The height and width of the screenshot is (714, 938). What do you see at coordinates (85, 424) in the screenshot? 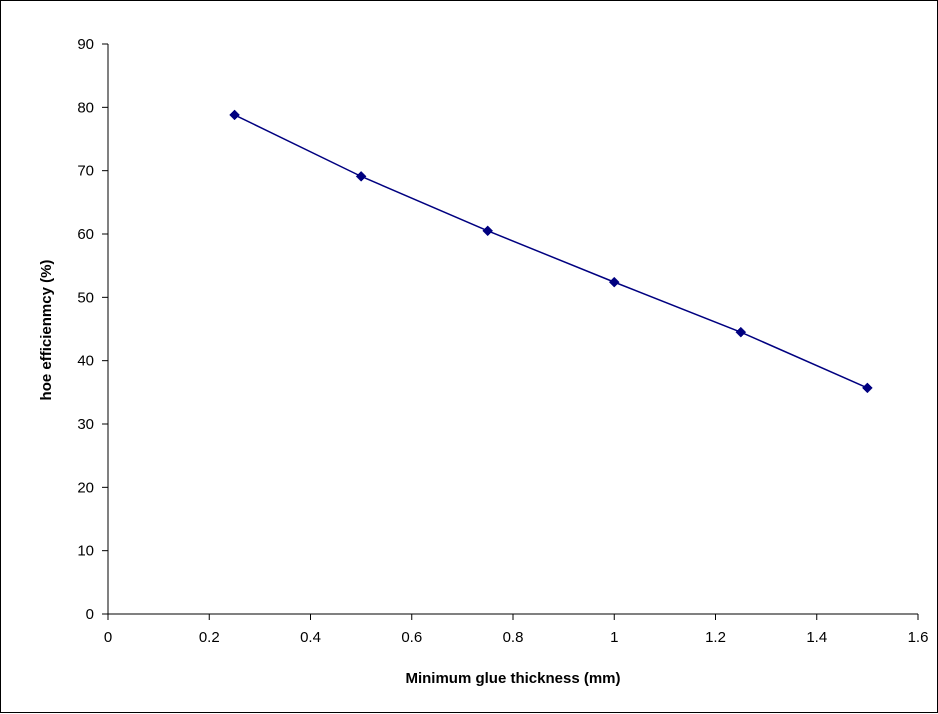
I see `y-tick-label: 30` at bounding box center [85, 424].